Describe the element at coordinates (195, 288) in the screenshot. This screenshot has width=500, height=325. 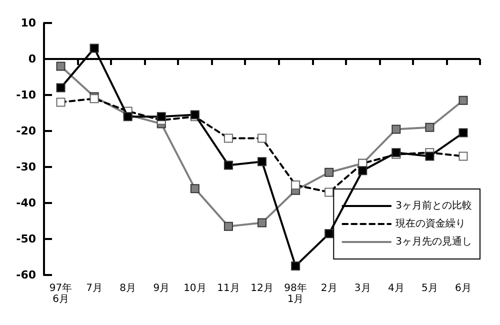
I see `x-tick-label: 10月` at that location.